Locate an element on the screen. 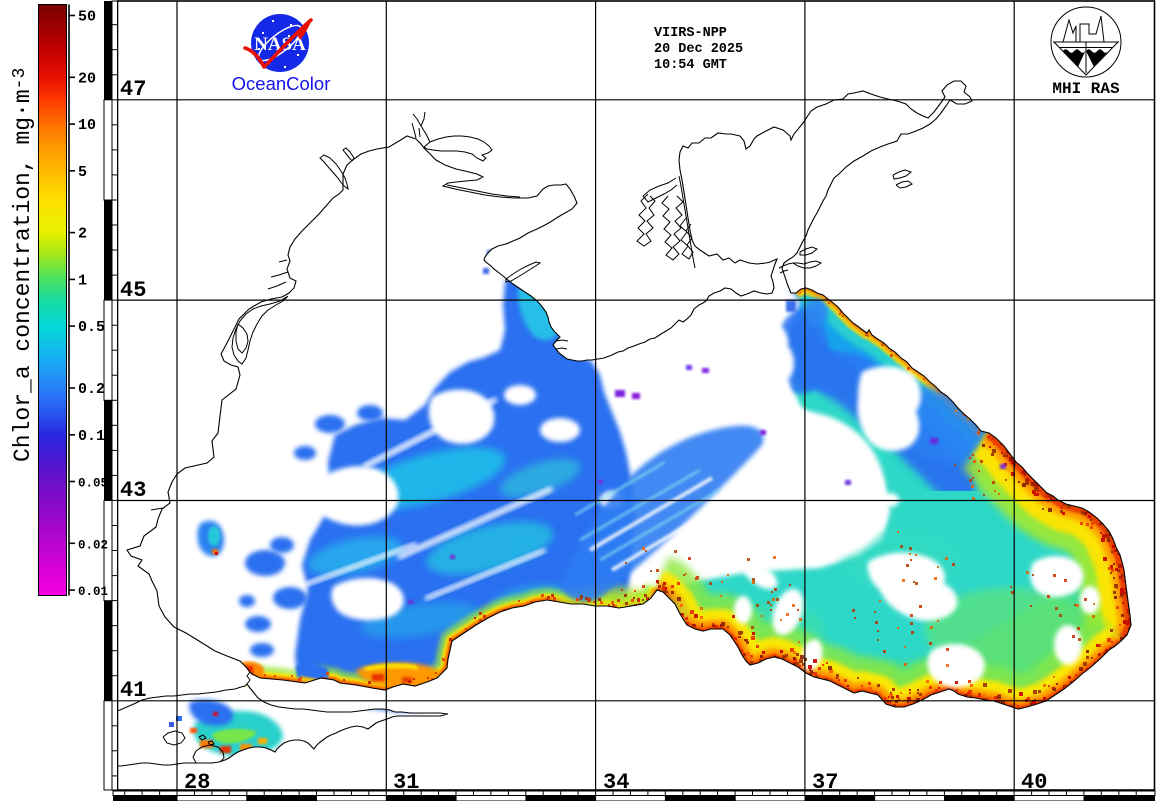 The height and width of the screenshot is (801, 1156). svg-text: 41 is located at coordinates (133, 690).